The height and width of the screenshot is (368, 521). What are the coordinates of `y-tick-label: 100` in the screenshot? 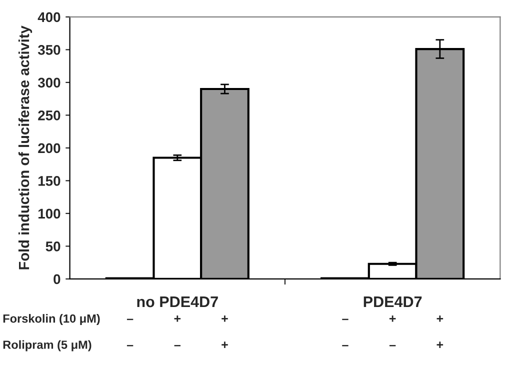 It's located at (49, 213).